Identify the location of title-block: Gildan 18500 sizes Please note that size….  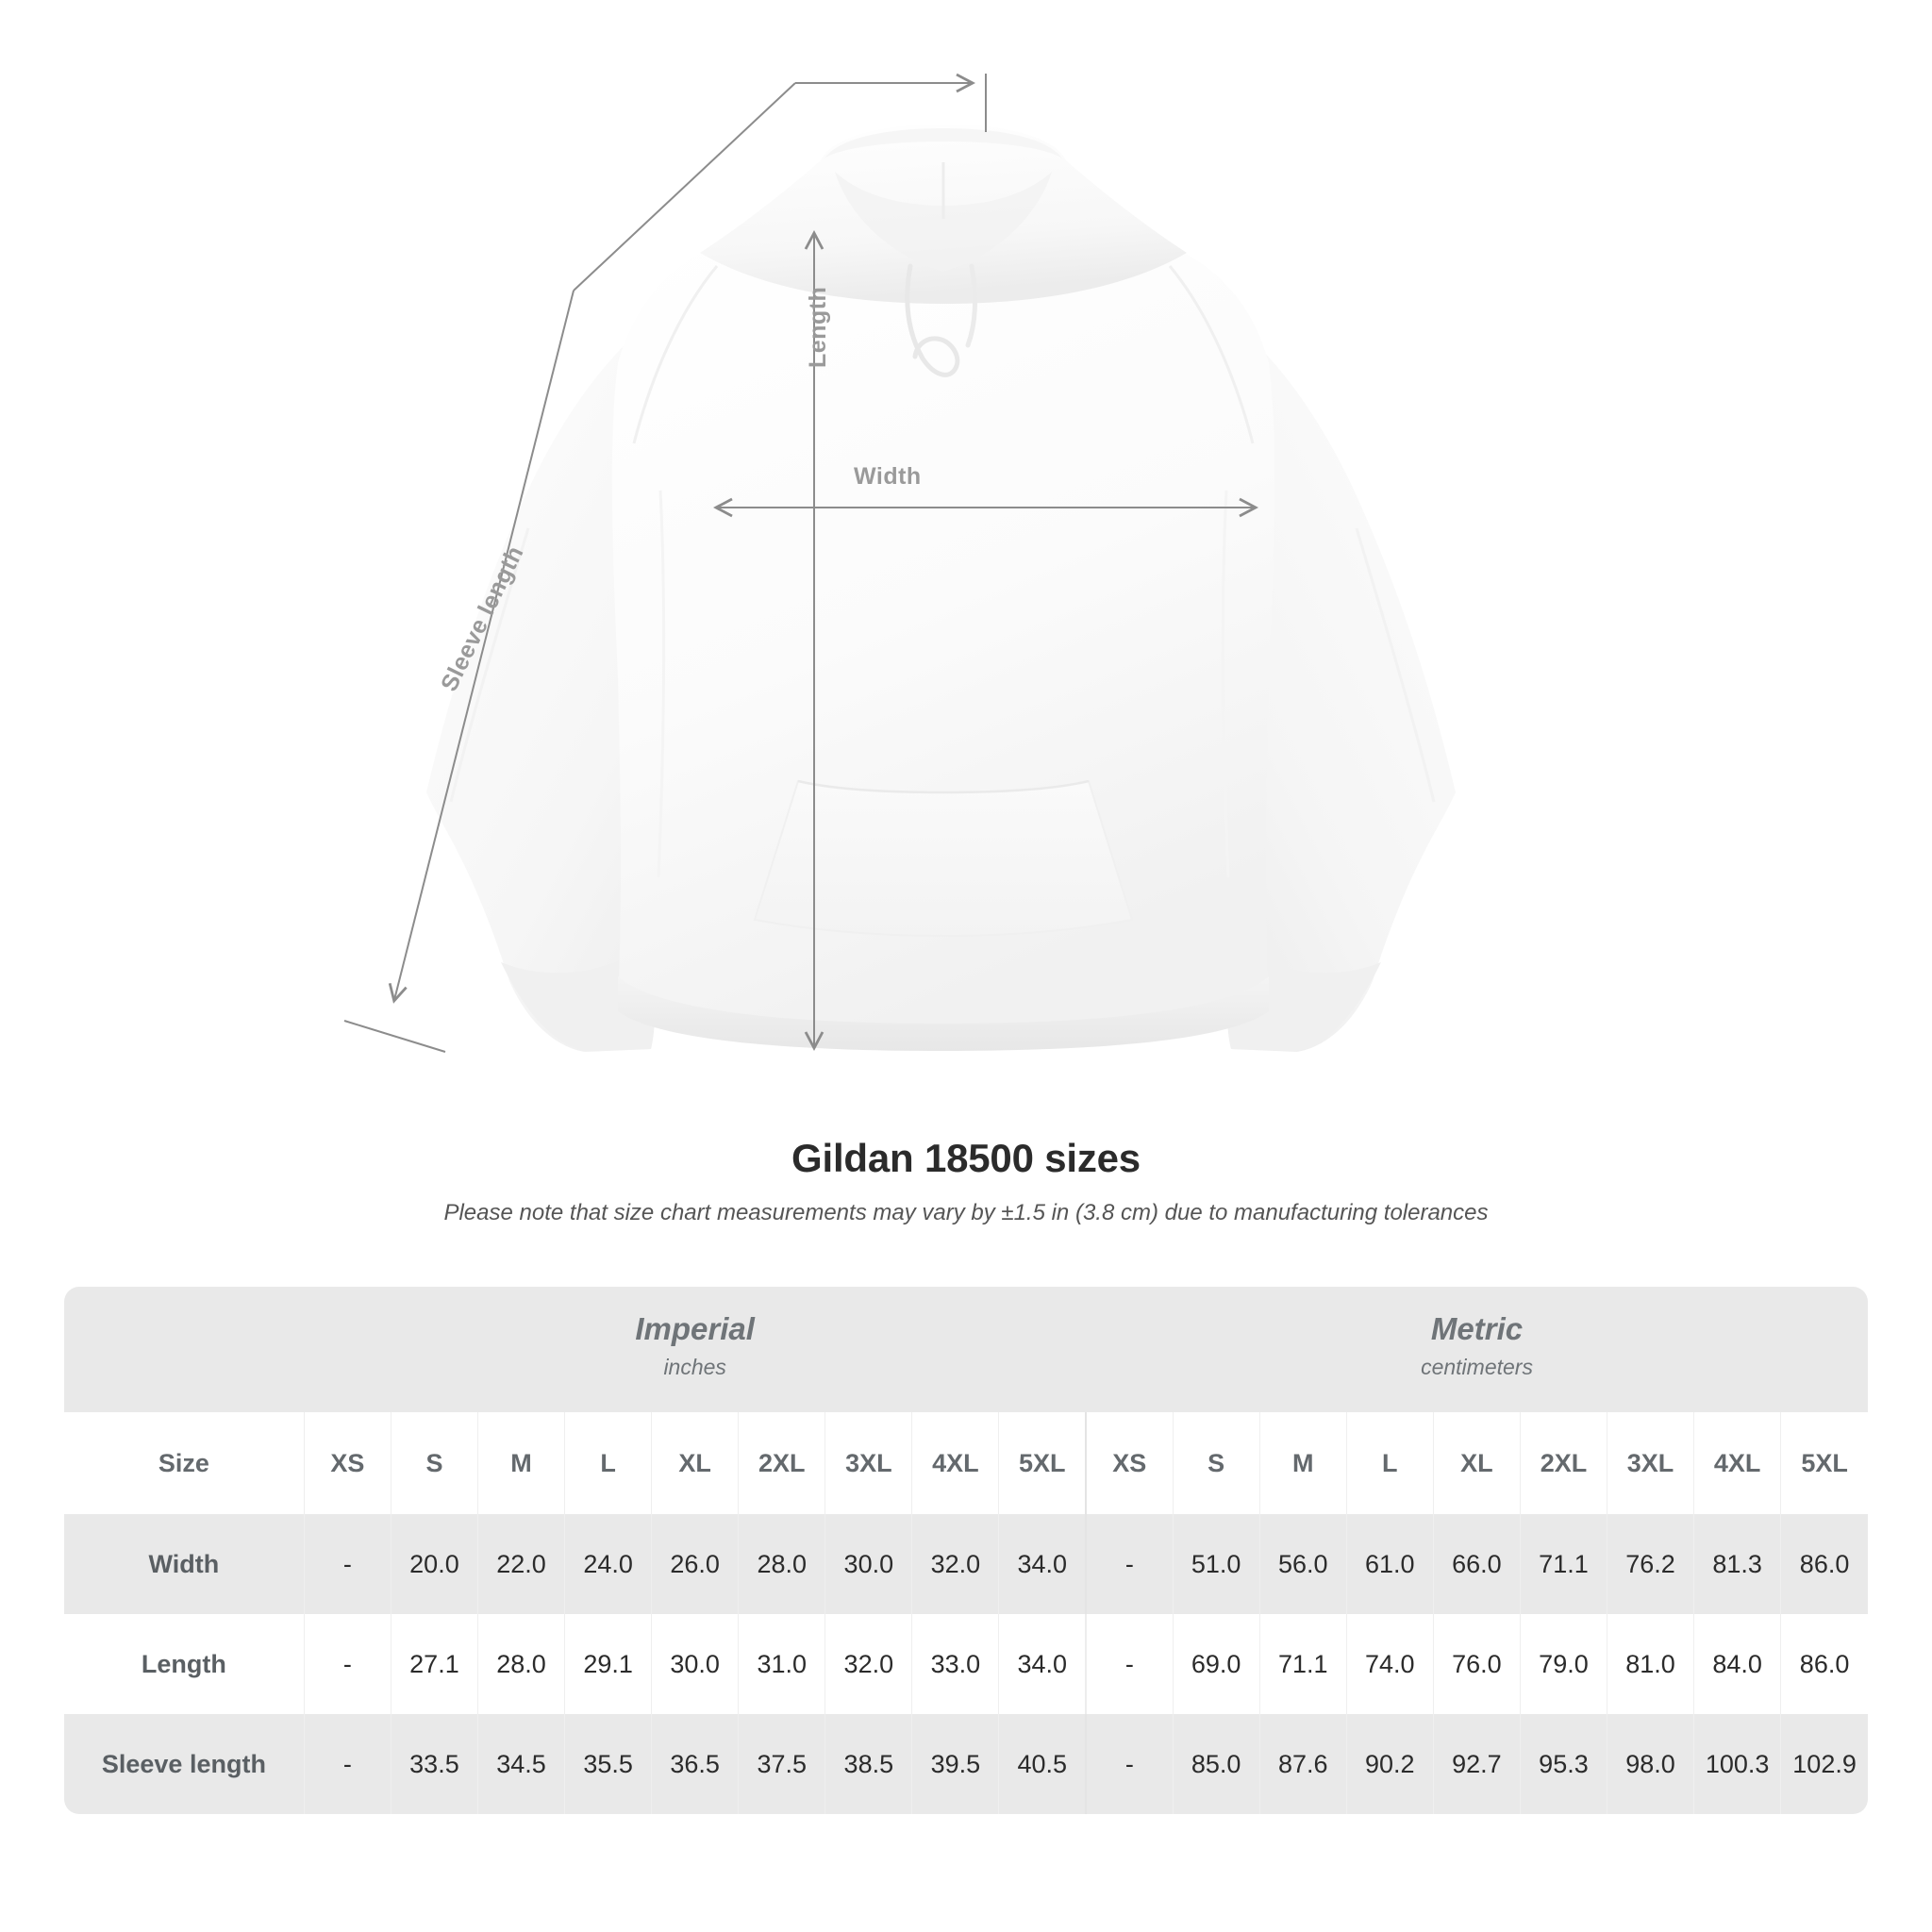
(966, 1181).